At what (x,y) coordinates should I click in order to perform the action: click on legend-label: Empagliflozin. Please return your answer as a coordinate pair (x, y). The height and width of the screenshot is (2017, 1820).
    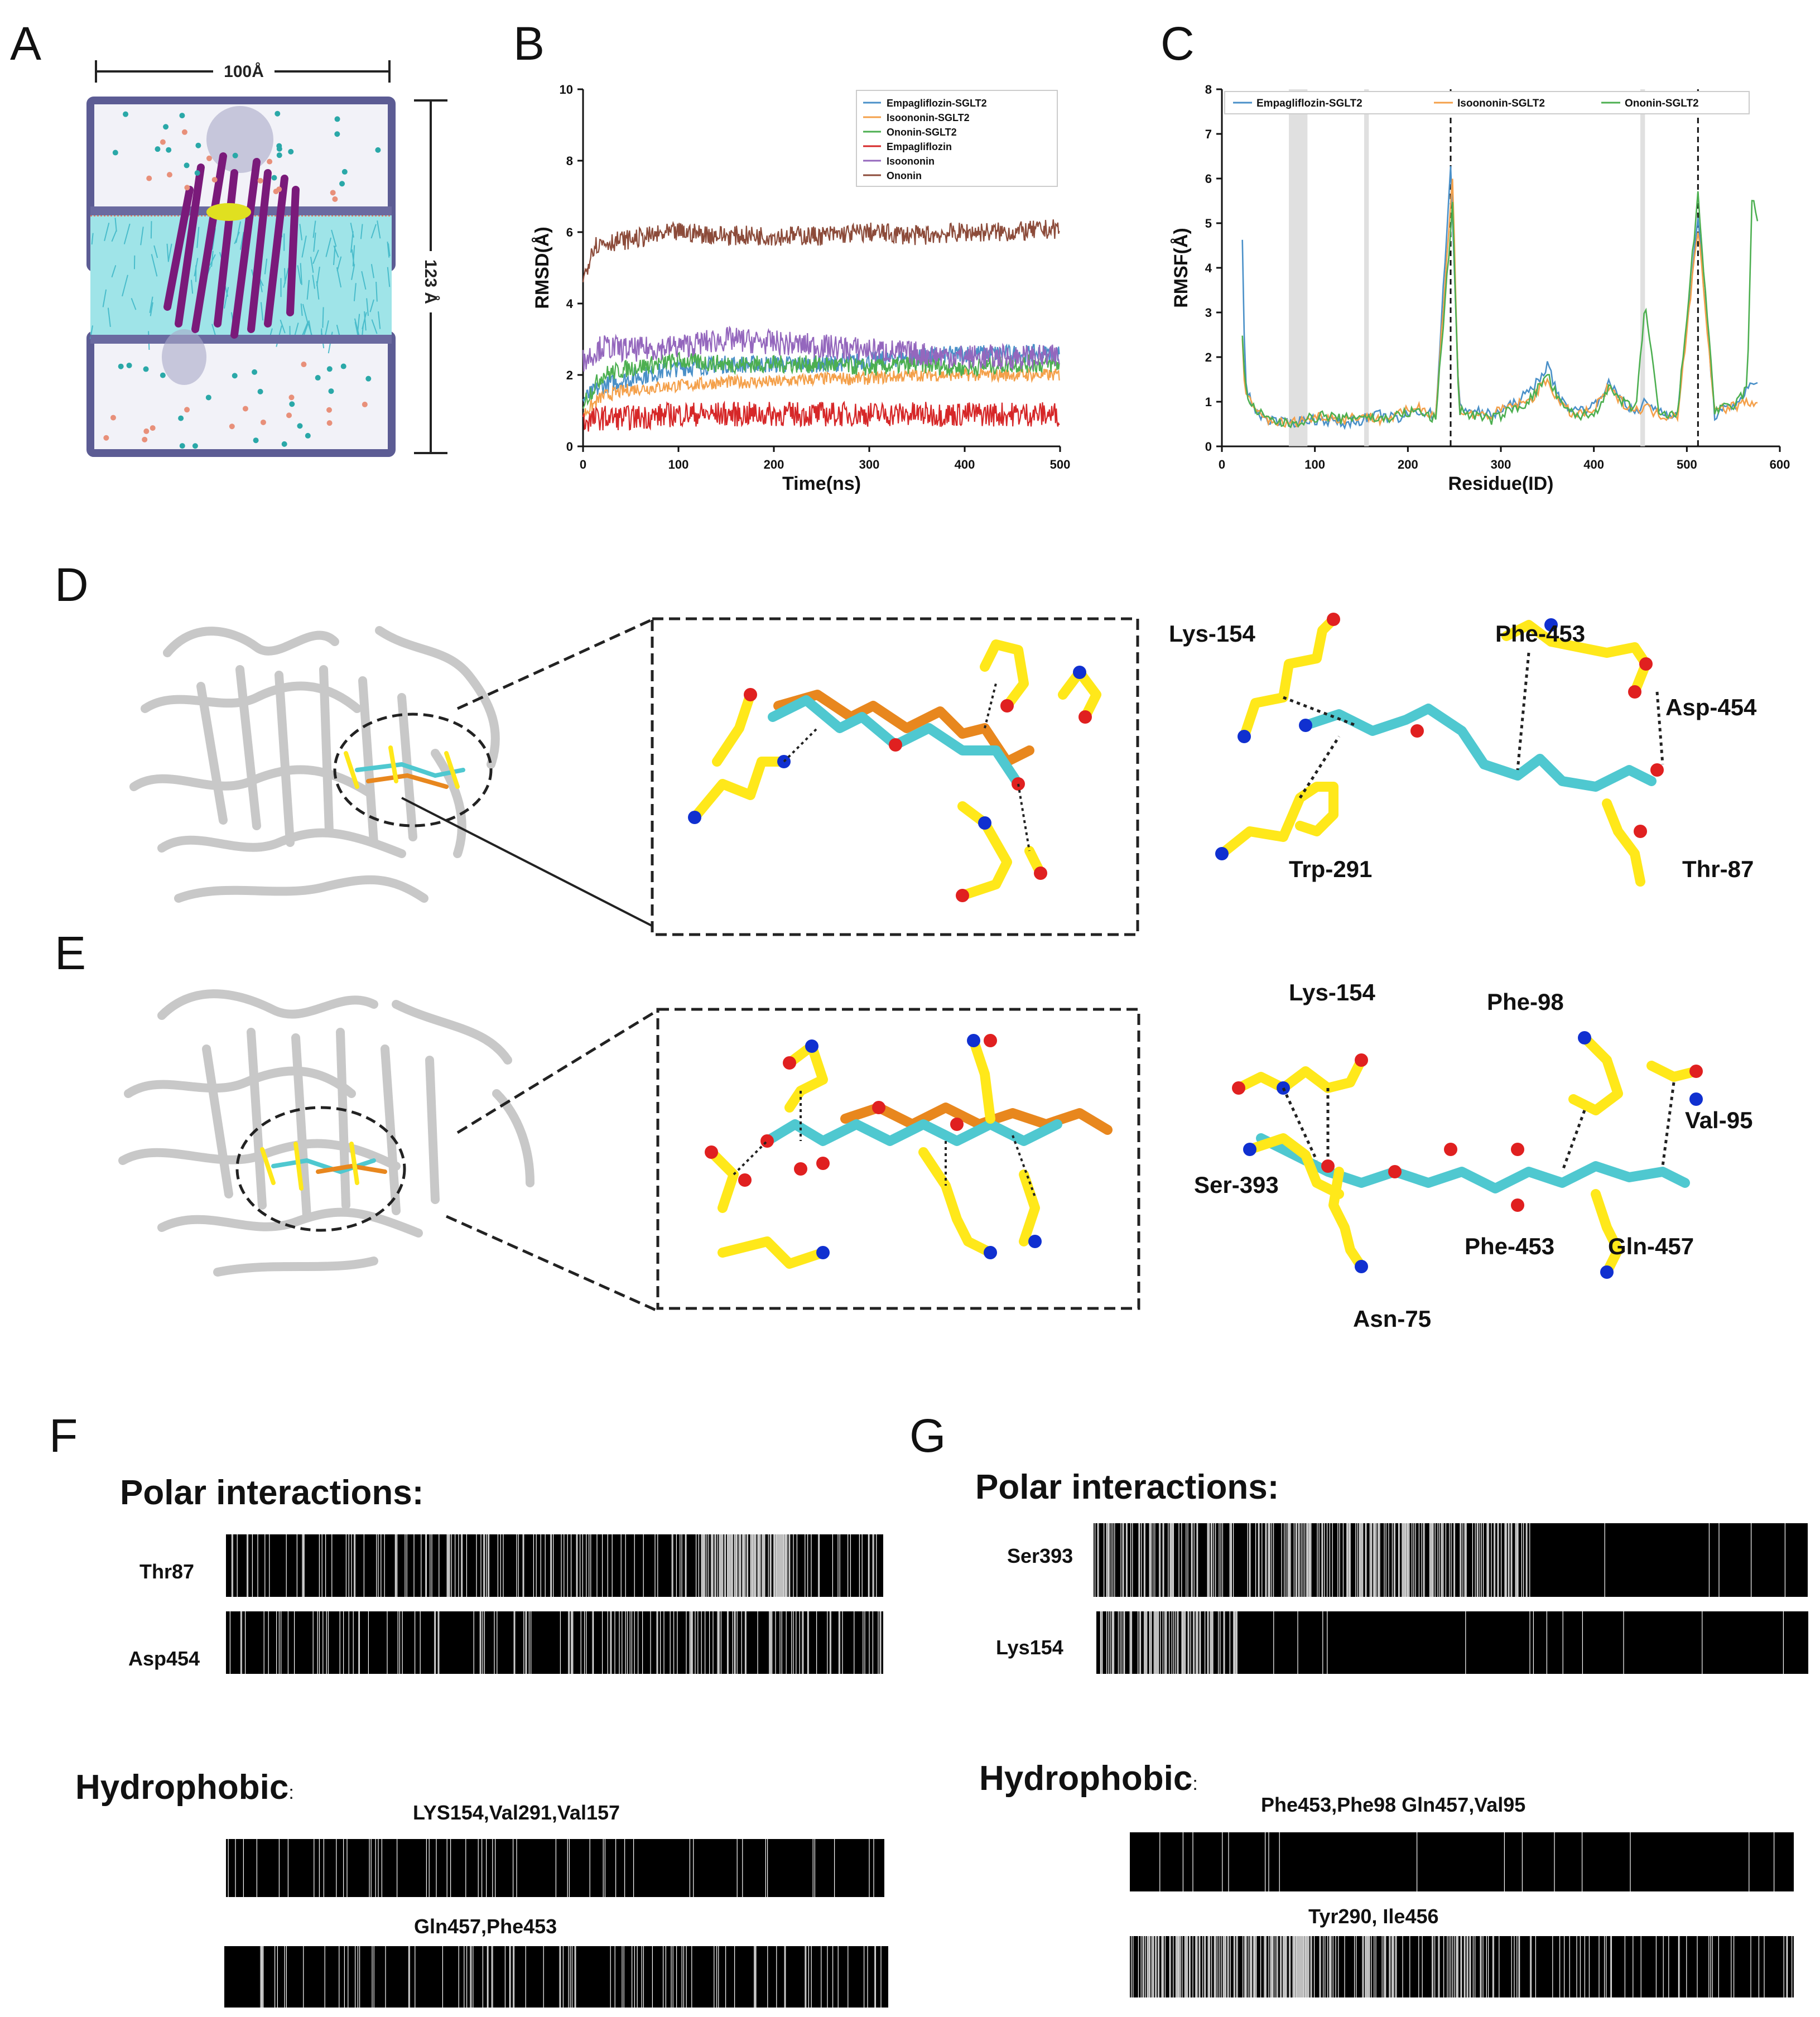
    Looking at the image, I should click on (919, 146).